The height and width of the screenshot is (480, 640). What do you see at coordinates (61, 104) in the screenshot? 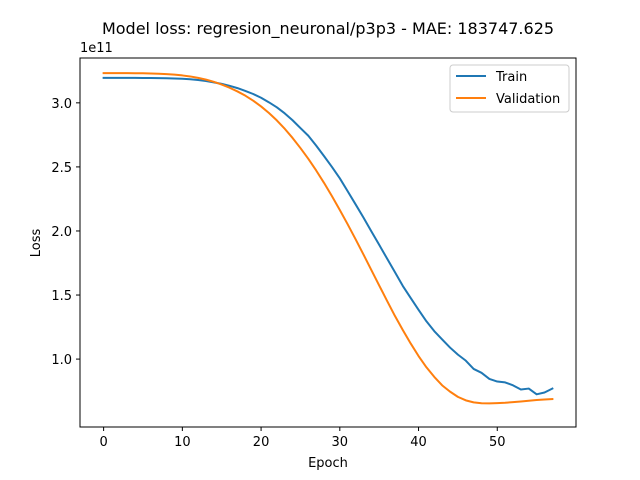
I see `y-tick-label: 3.0` at bounding box center [61, 104].